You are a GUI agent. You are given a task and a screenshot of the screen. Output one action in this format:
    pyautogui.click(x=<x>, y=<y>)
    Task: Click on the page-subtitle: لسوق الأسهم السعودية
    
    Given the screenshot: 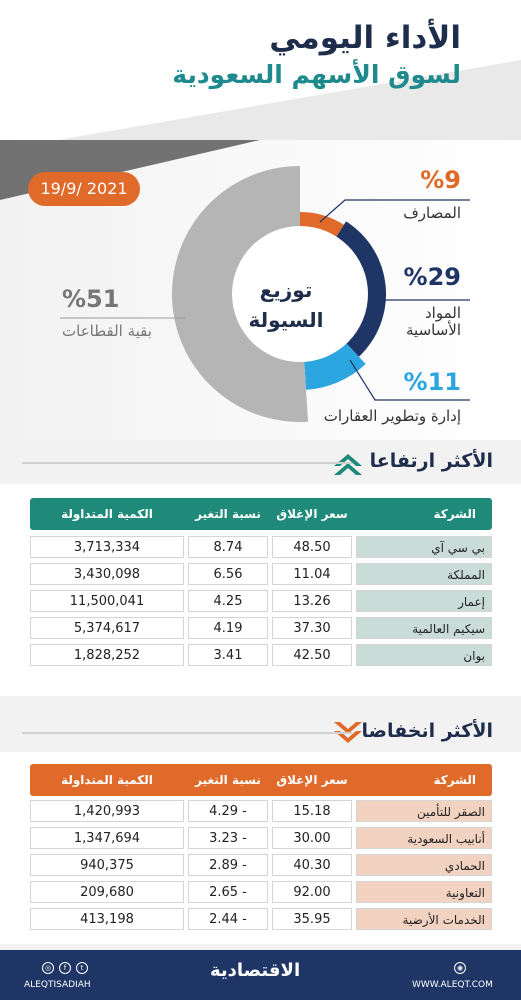 What is the action you would take?
    pyautogui.click(x=316, y=74)
    